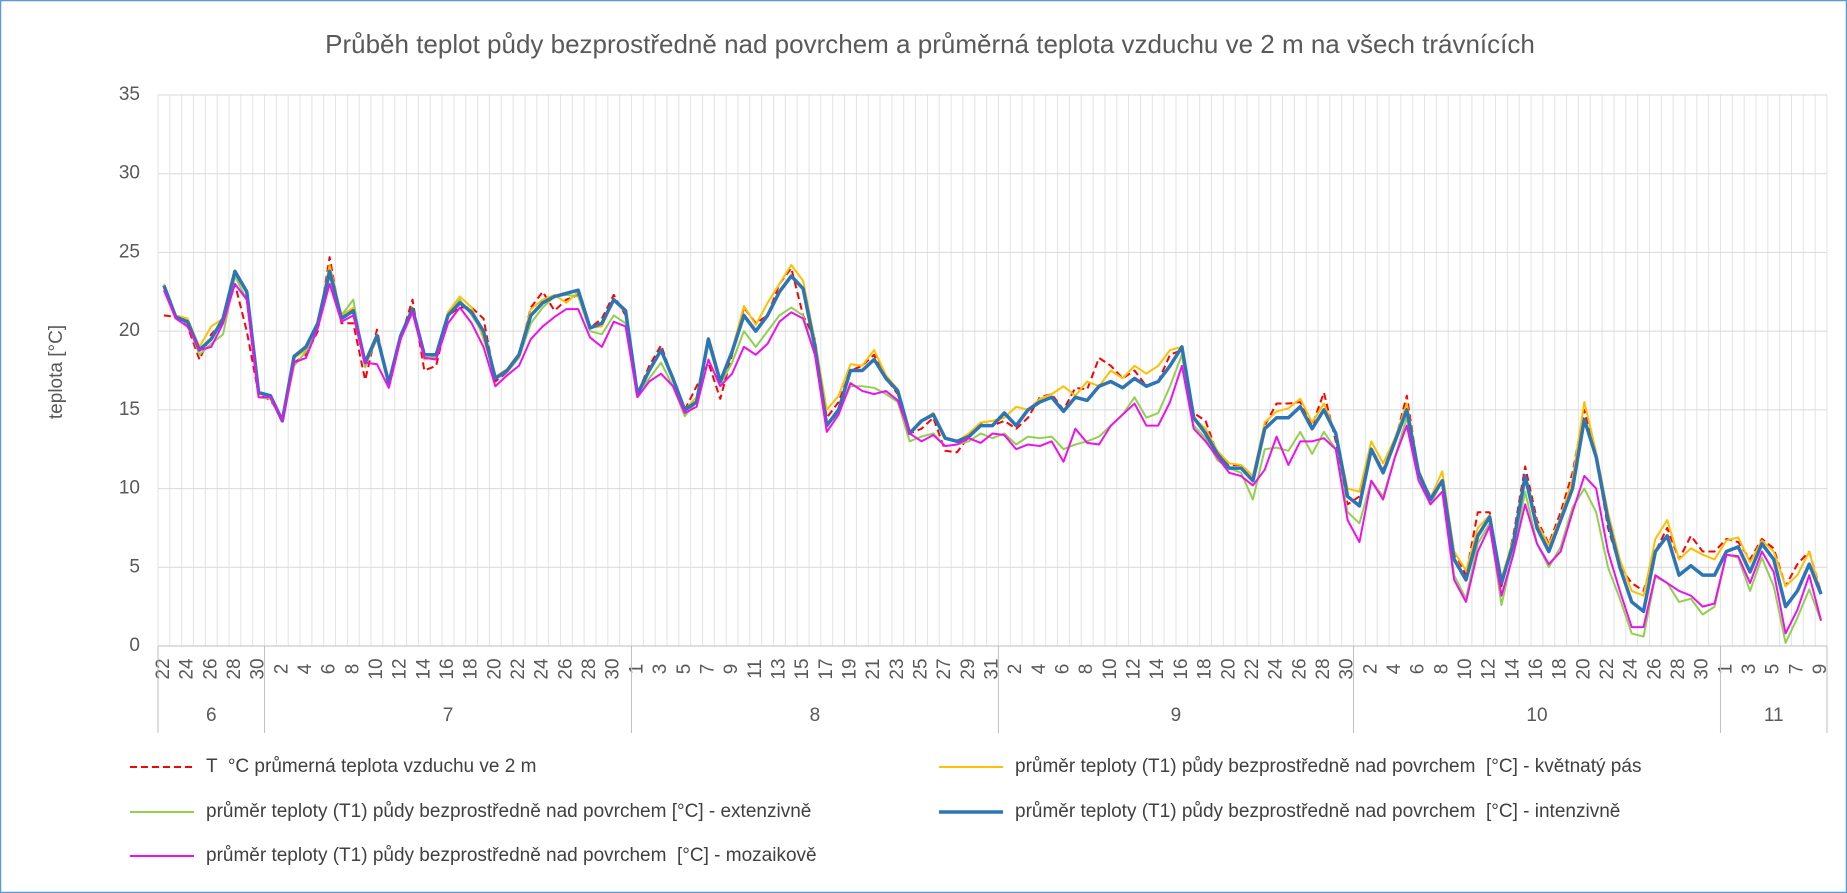 Image resolution: width=1847 pixels, height=893 pixels. Describe the element at coordinates (920, 668) in the screenshot. I see `x-tick-label: 25` at that location.